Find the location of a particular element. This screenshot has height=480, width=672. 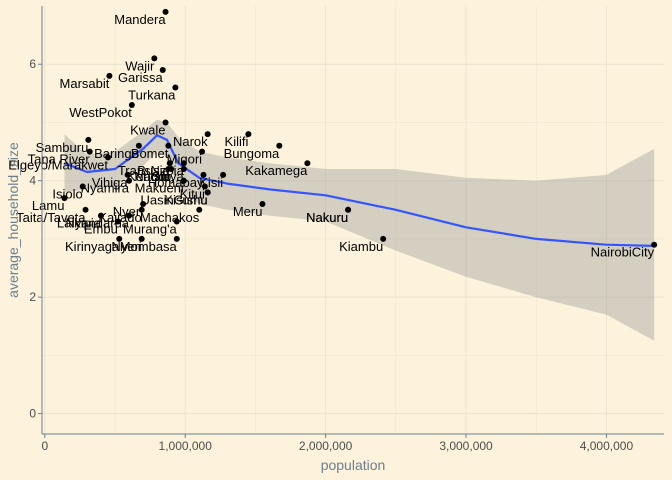

point-label: Elgeyo/Marakwet is located at coordinates (58, 164).